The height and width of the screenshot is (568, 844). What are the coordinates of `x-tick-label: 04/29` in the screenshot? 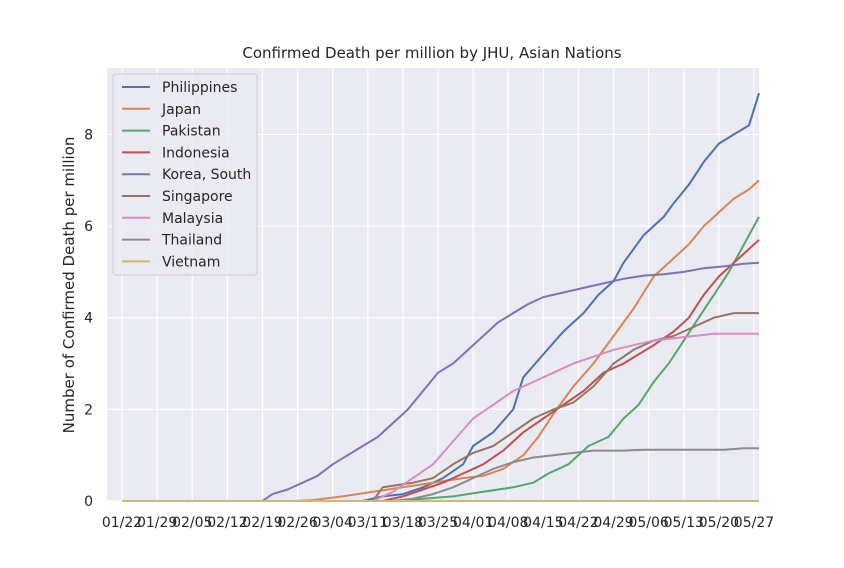 It's located at (613, 523).